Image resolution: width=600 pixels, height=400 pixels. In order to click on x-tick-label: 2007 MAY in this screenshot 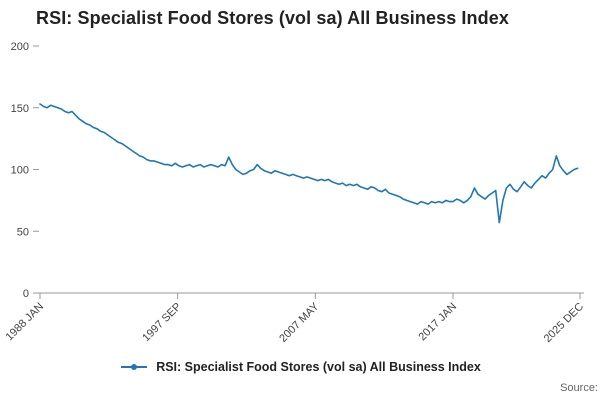, I will do `click(299, 322)`.